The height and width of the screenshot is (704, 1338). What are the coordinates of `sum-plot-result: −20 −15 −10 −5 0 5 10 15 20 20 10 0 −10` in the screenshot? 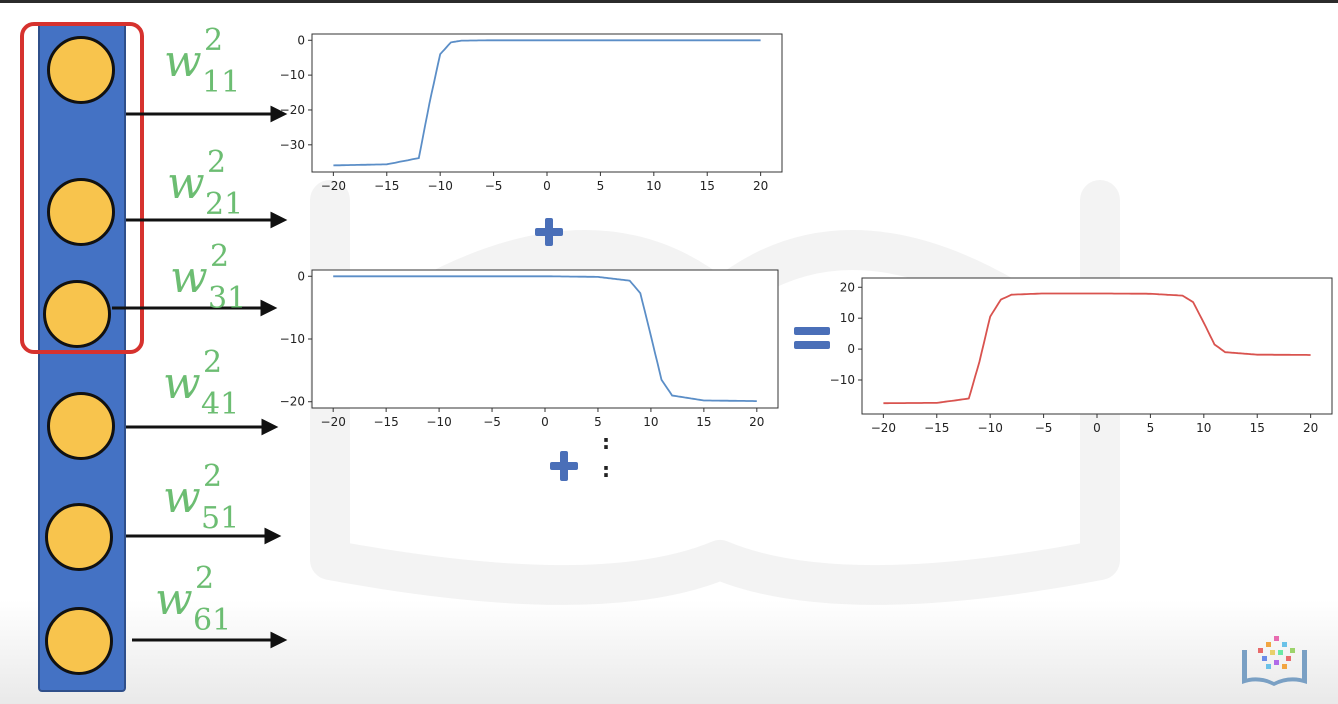 It's located at (1081, 356).